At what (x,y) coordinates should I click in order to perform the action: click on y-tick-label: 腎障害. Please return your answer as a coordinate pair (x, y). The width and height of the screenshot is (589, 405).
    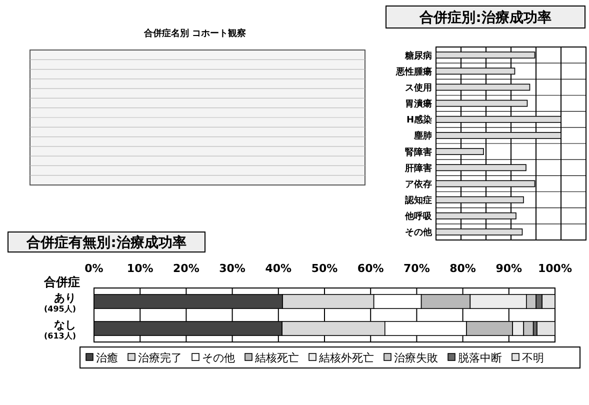
    Looking at the image, I should click on (418, 152).